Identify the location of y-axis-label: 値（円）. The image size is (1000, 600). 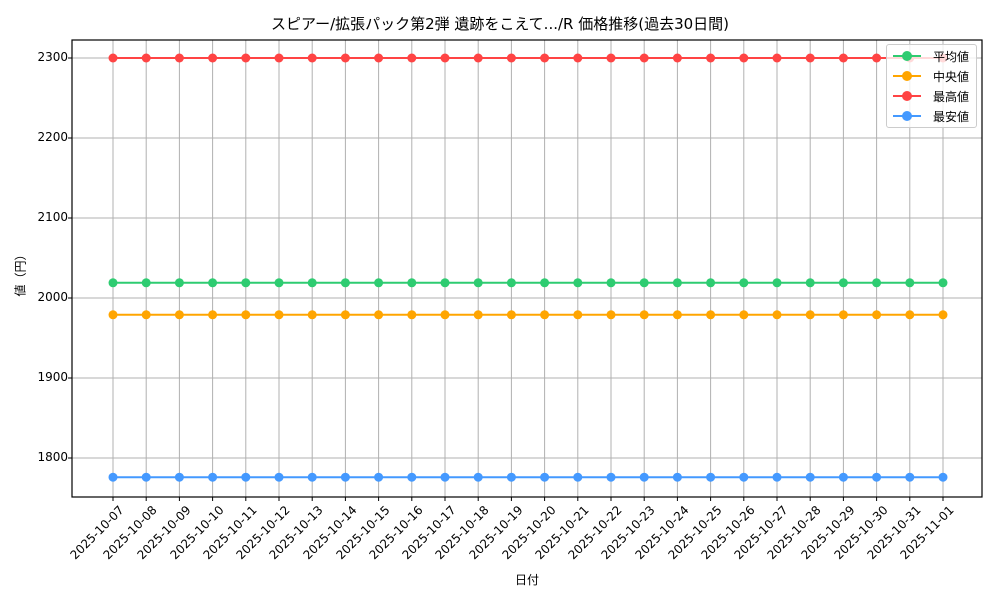
(20, 272).